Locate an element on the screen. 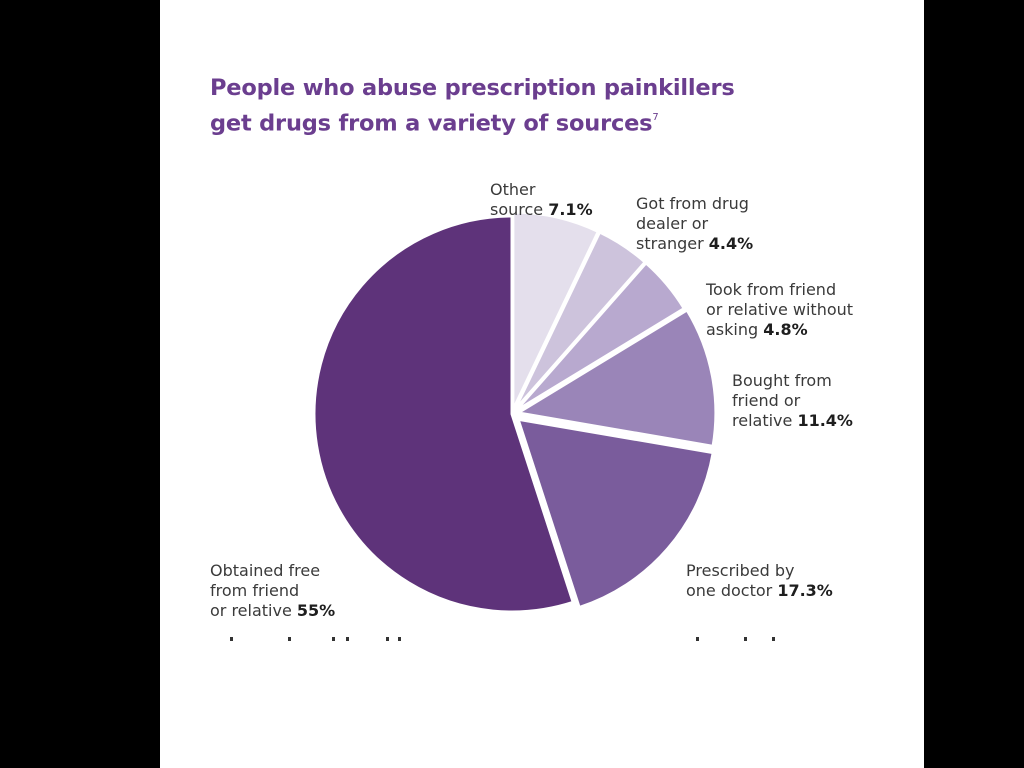  label-drug-dealer: Got from drug dealer or stranger 4.4% is located at coordinates (695, 223).